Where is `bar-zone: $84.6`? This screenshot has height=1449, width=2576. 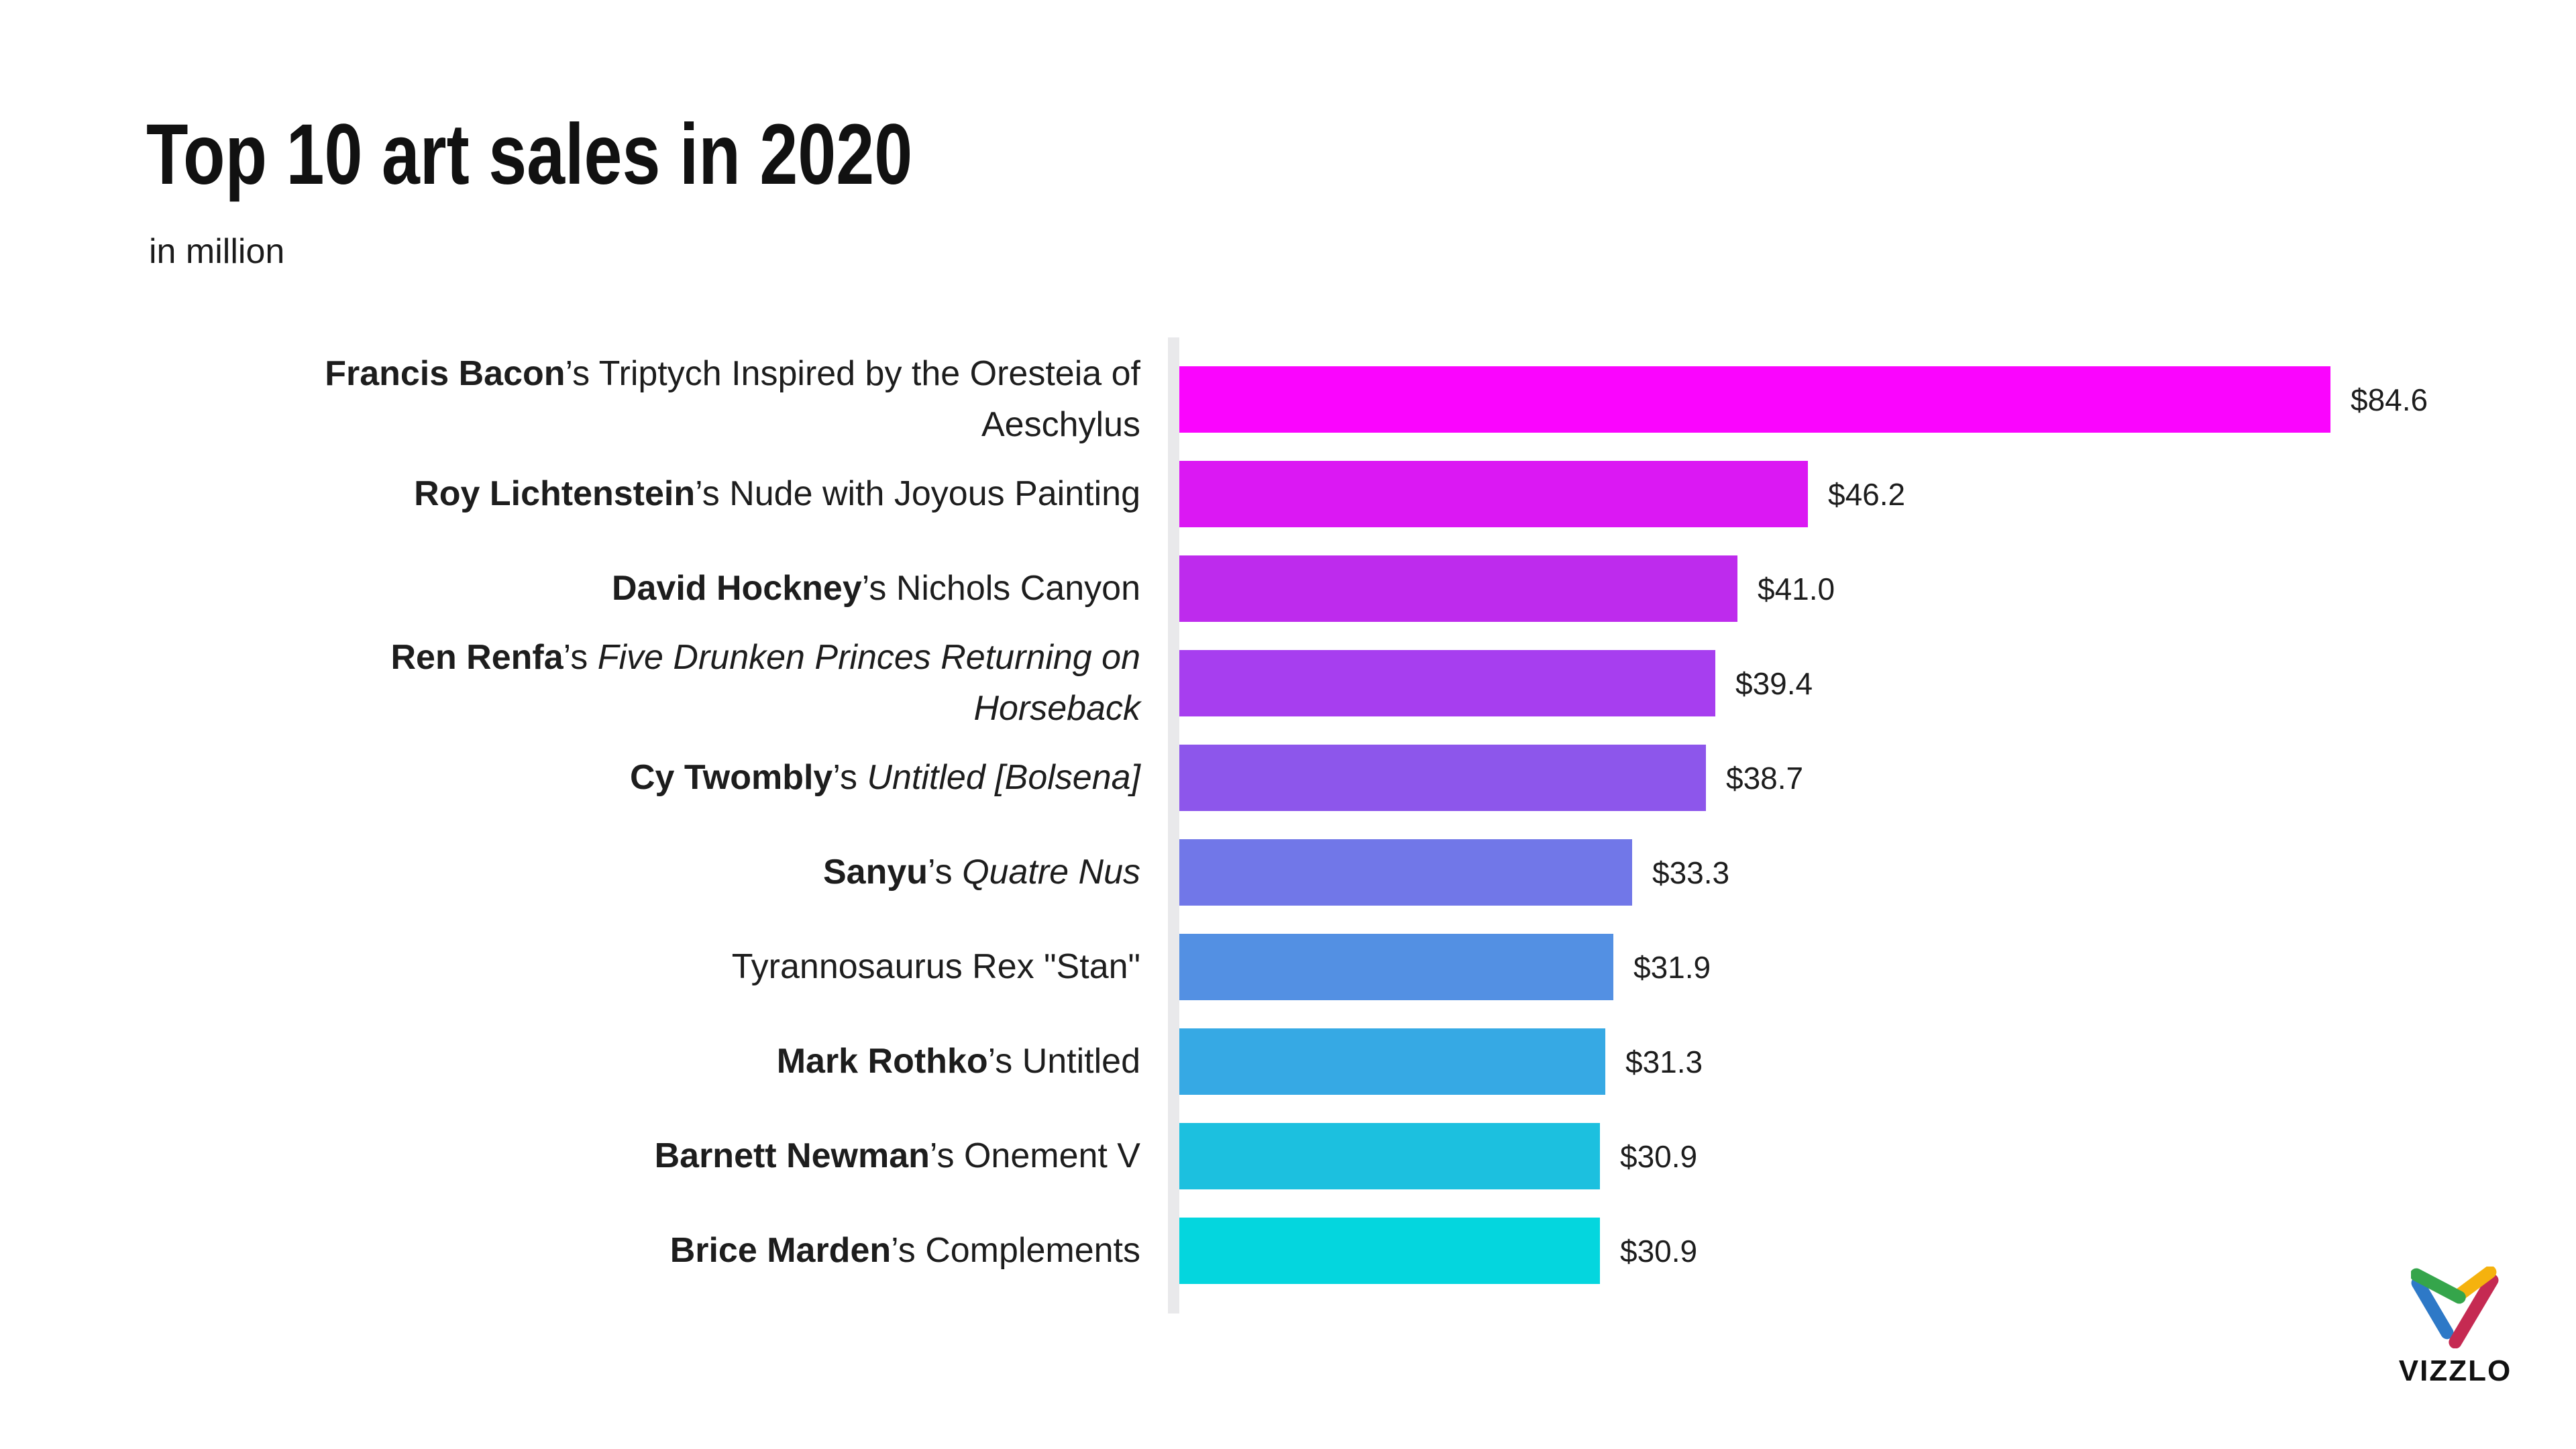
bar-zone: $84.6 is located at coordinates (1803, 399).